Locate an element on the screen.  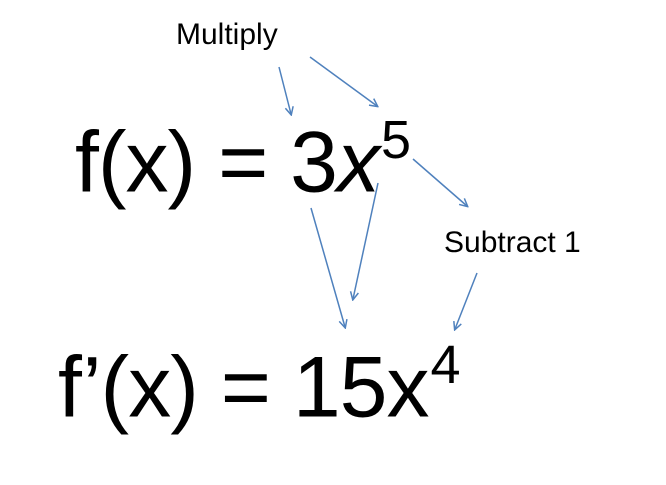
original-function: f(x) = 3x5 is located at coordinates (243, 157).